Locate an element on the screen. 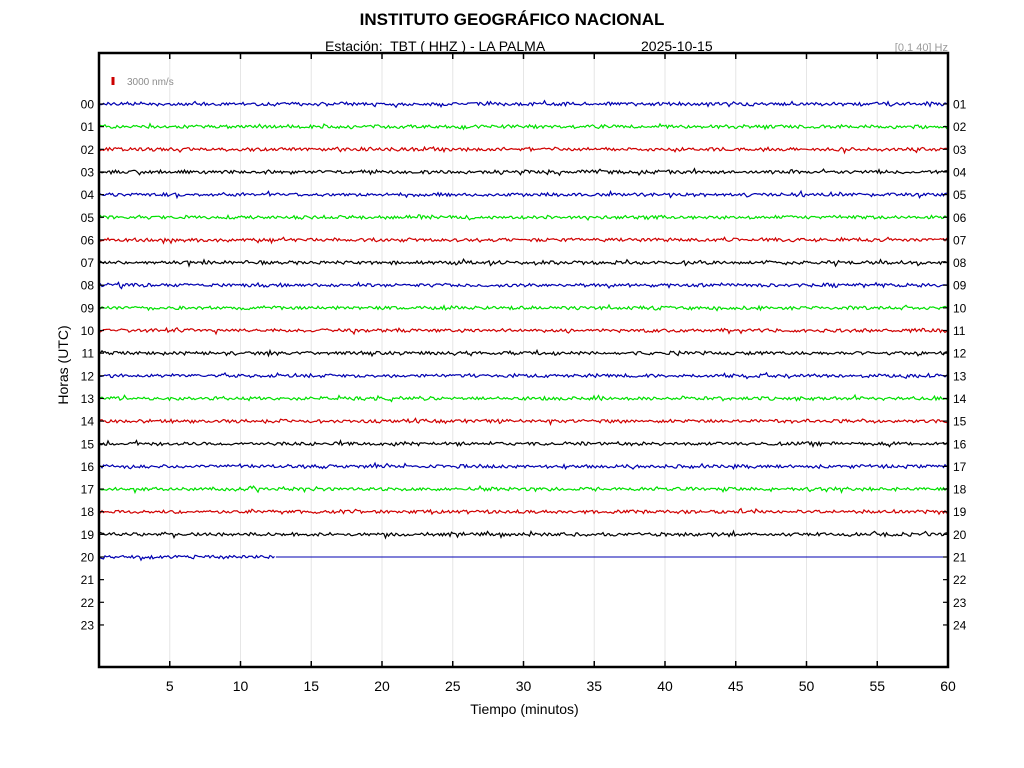 The width and height of the screenshot is (1024, 768). date-label: 2025-10-15 is located at coordinates (677, 46).